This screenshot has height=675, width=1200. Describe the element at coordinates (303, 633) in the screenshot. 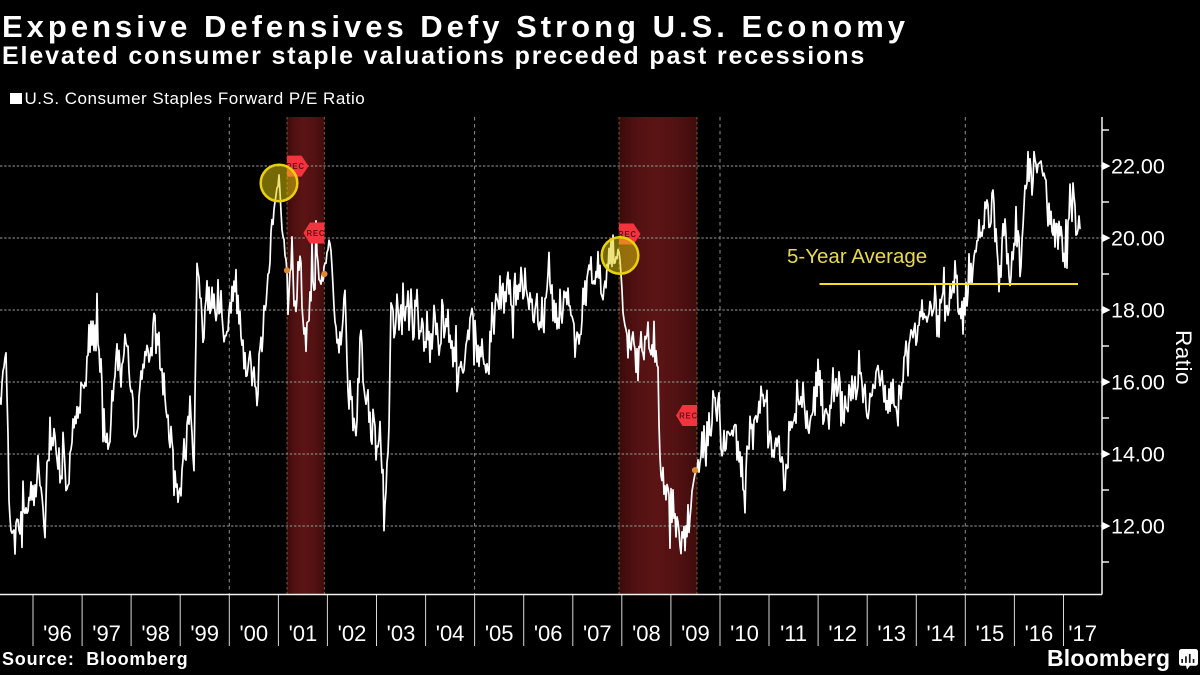

I see `svg-text: '01` at that location.